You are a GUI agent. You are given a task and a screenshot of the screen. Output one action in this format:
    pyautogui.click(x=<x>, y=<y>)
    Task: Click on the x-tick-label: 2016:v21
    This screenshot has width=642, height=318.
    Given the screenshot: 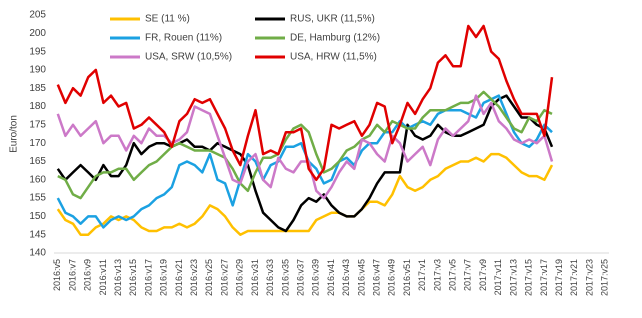 What is the action you would take?
    pyautogui.click(x=179, y=277)
    